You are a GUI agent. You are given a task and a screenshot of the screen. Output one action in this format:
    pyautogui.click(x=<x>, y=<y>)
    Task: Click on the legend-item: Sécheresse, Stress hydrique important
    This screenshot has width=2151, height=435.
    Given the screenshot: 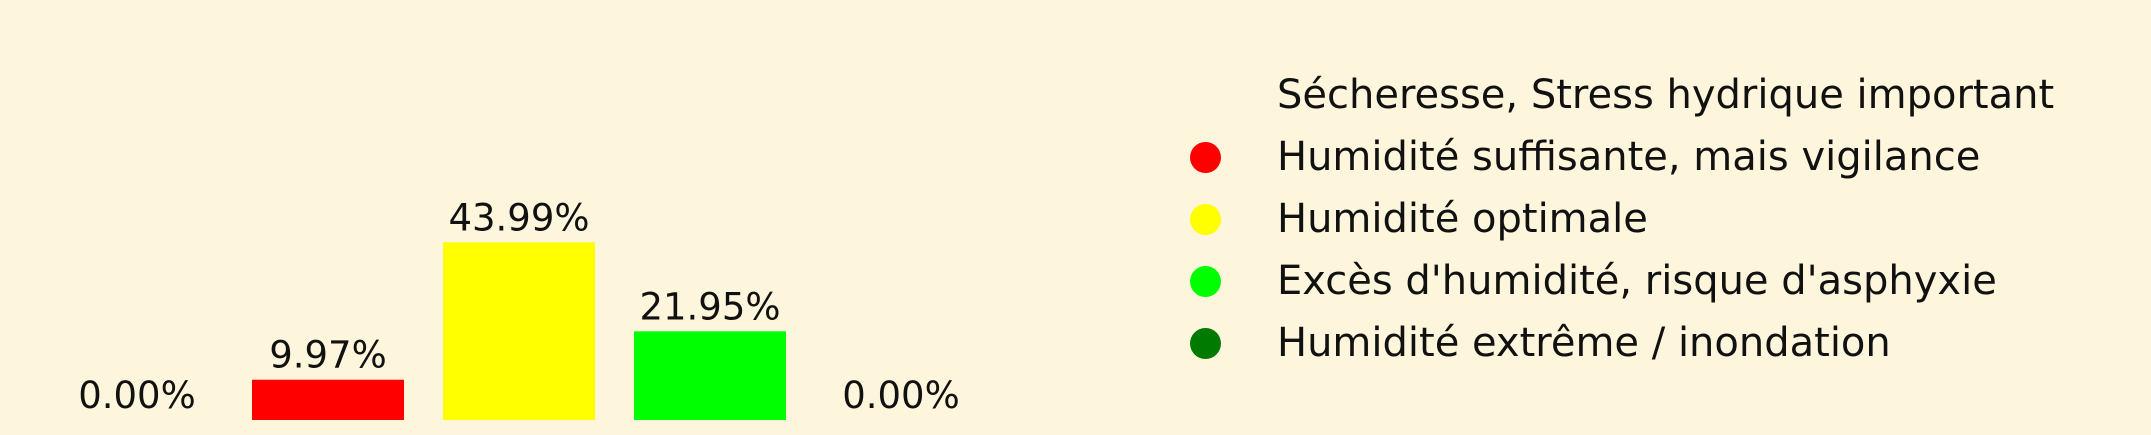 What is the action you would take?
    pyautogui.click(x=1622, y=95)
    